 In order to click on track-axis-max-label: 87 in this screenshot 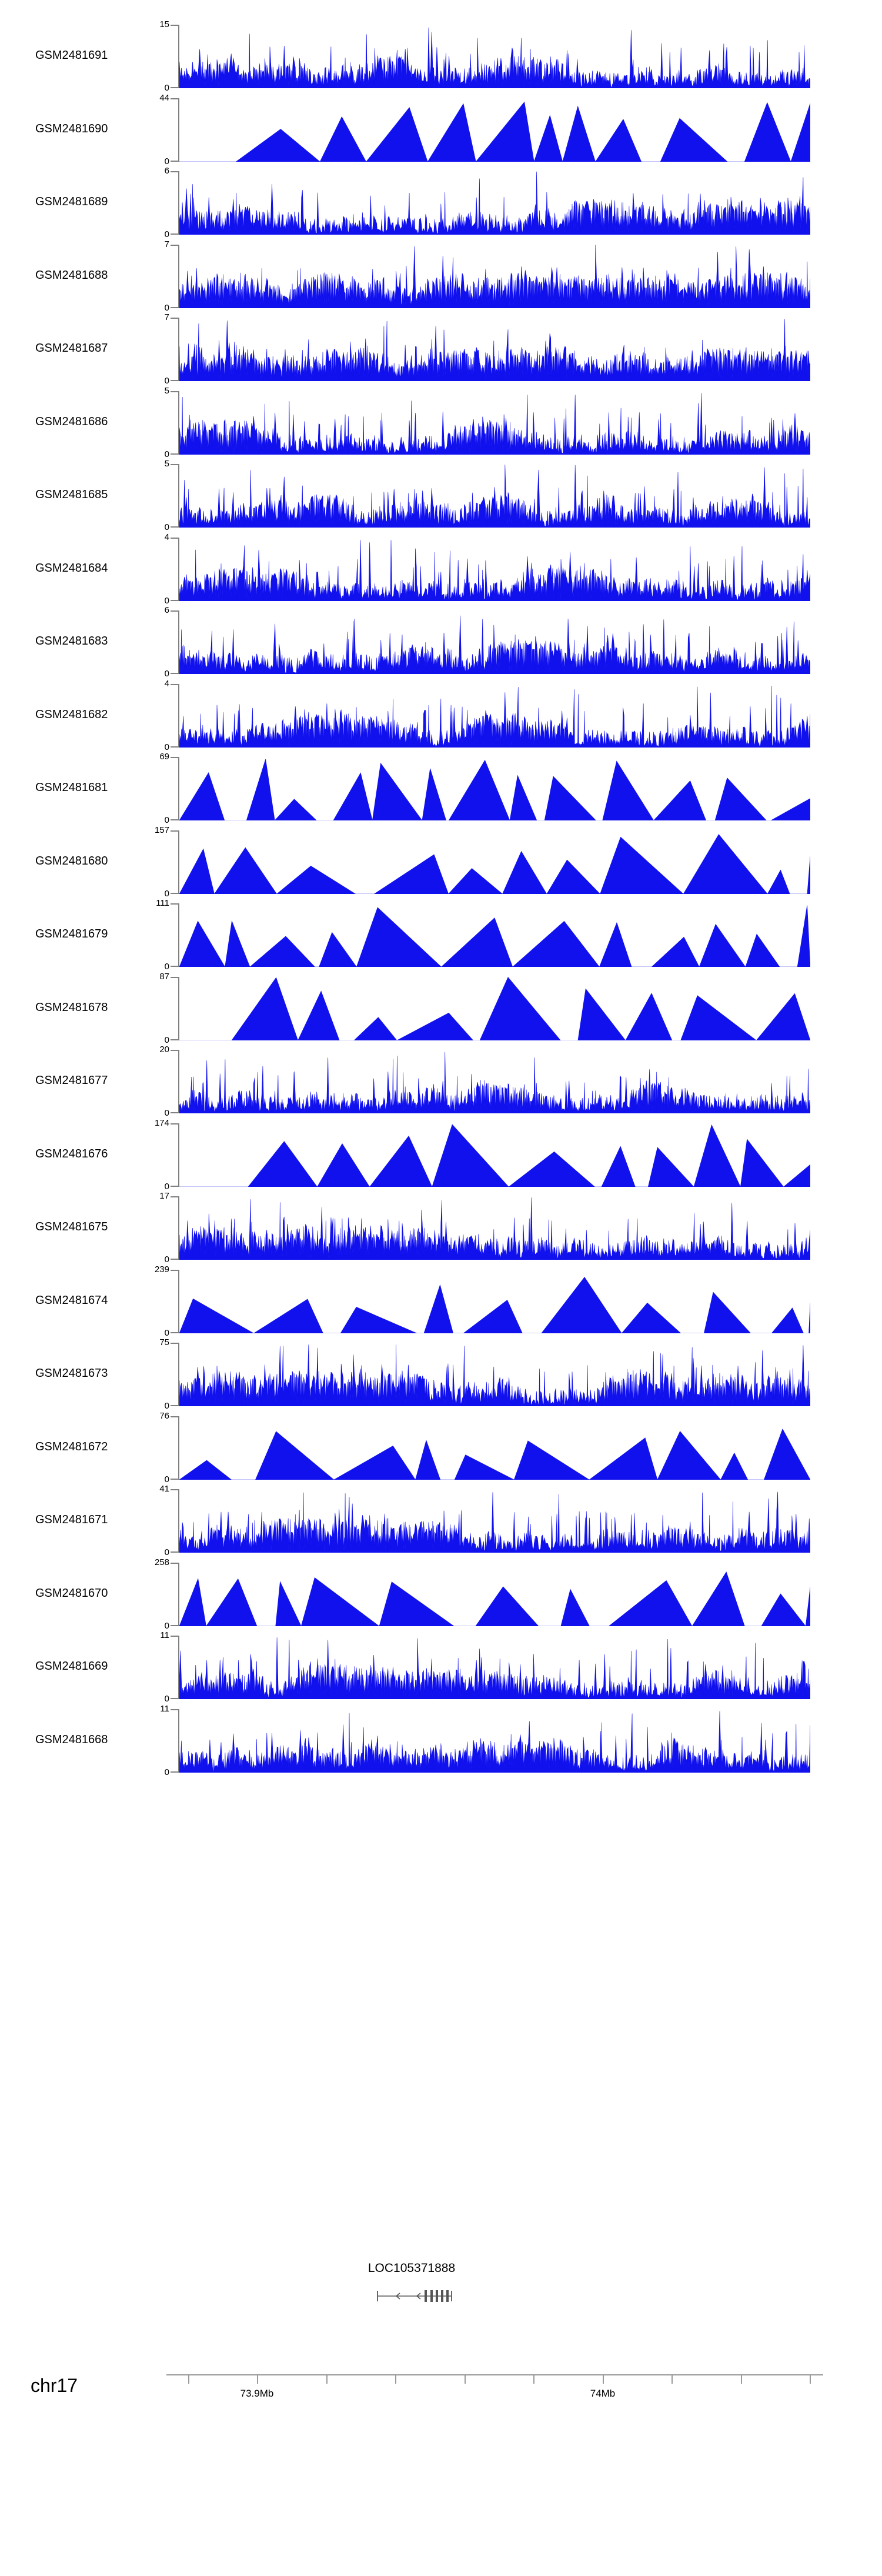, I will do `click(164, 976)`.